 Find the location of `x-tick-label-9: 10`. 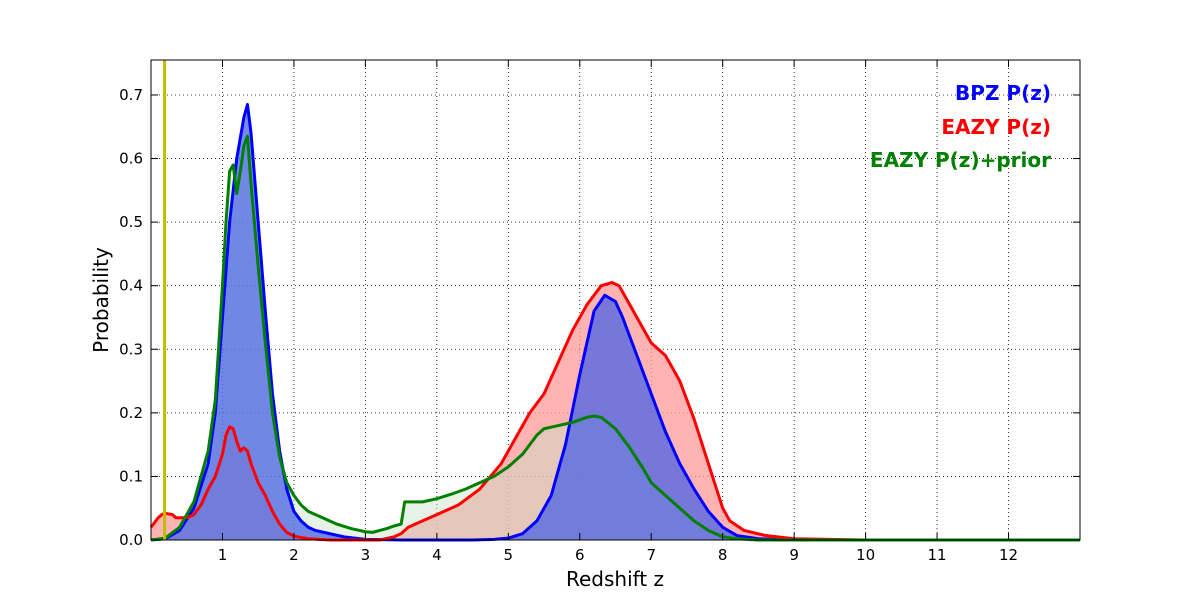

x-tick-label-9: 10 is located at coordinates (865, 555).